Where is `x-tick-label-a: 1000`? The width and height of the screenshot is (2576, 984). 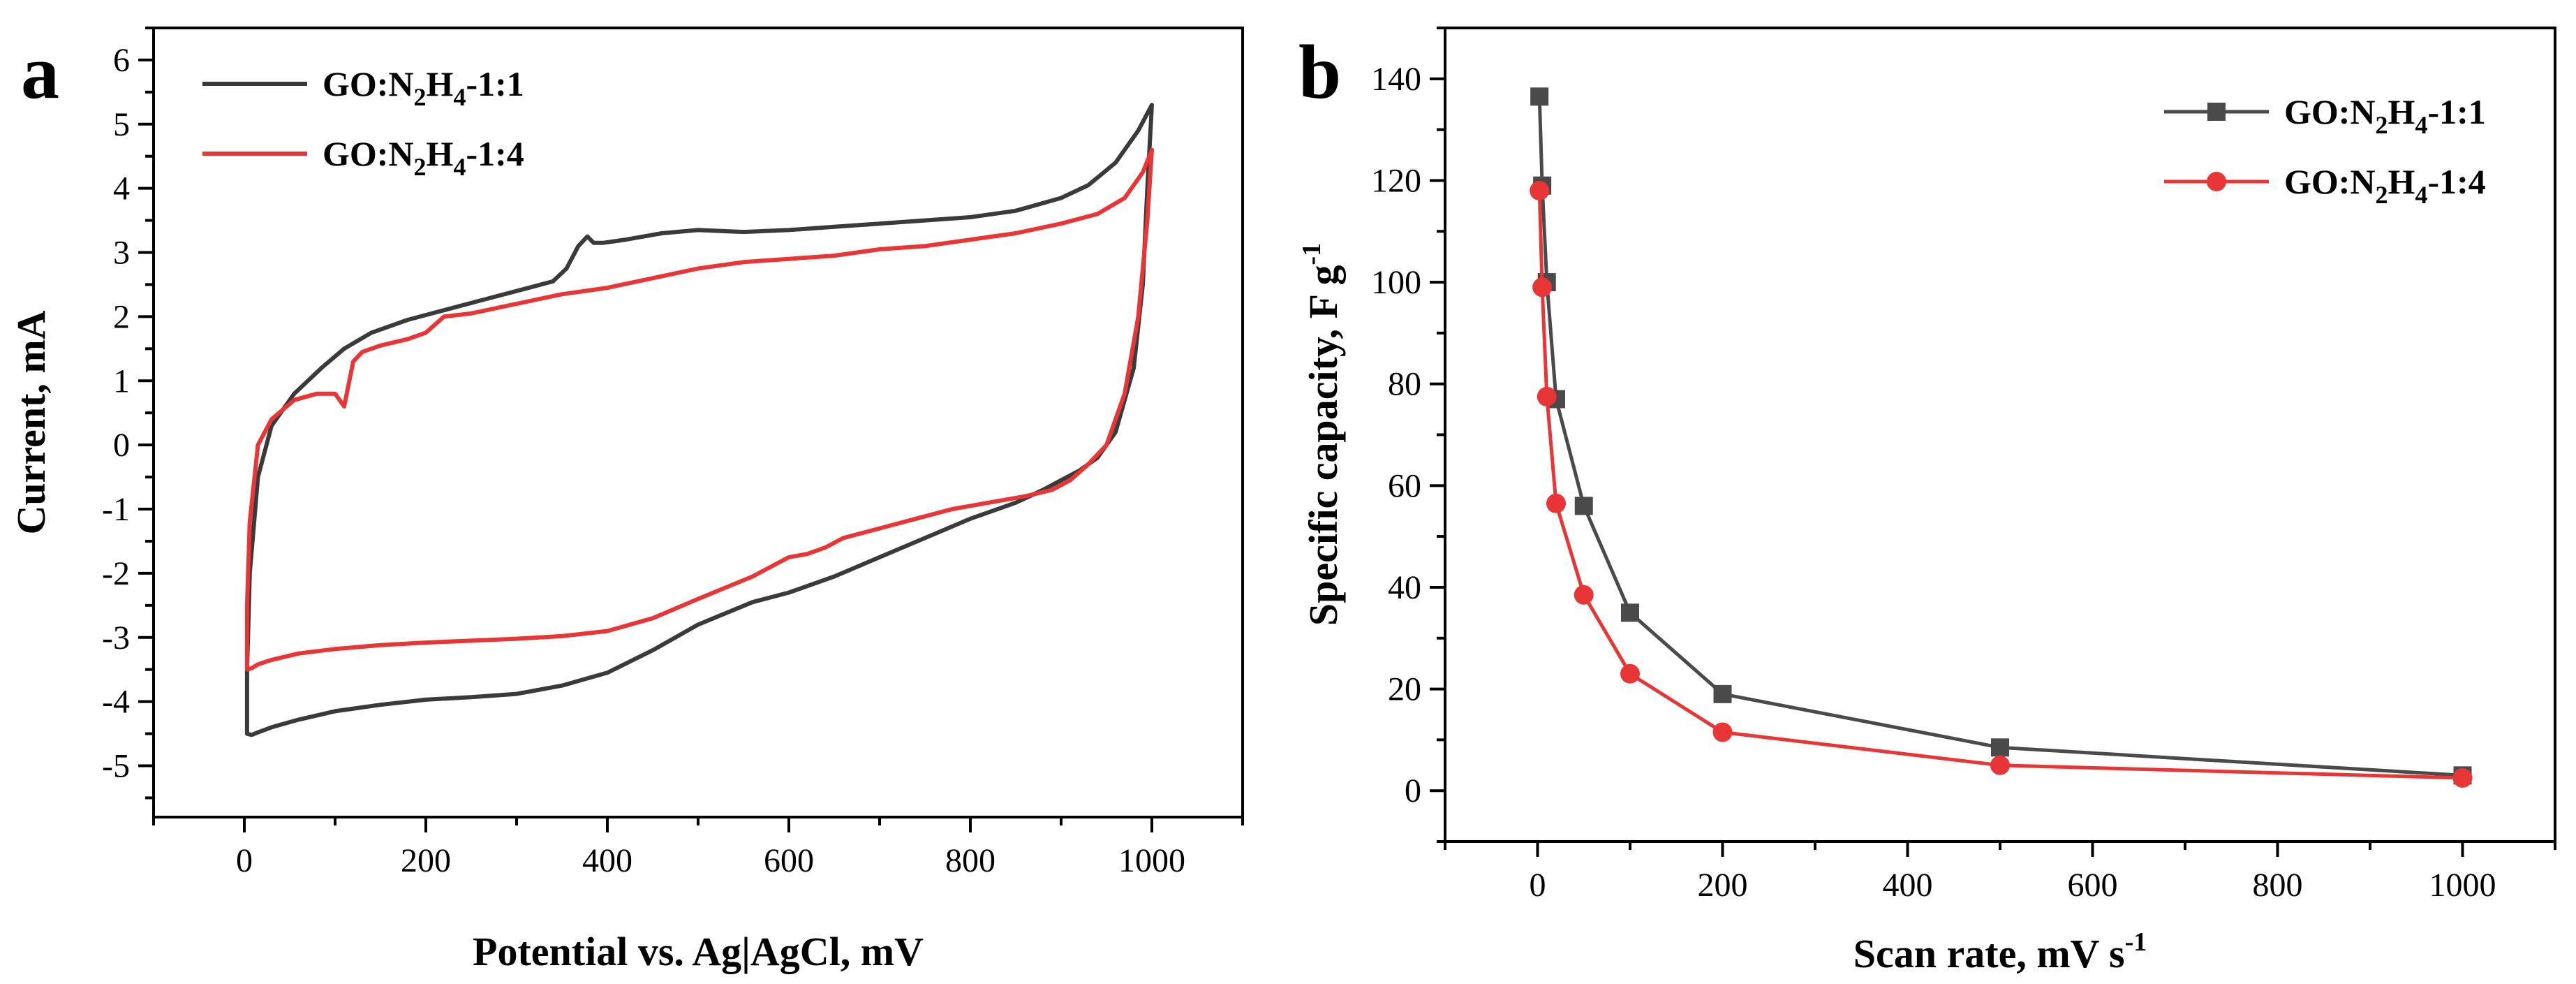
x-tick-label-a: 1000 is located at coordinates (1151, 860).